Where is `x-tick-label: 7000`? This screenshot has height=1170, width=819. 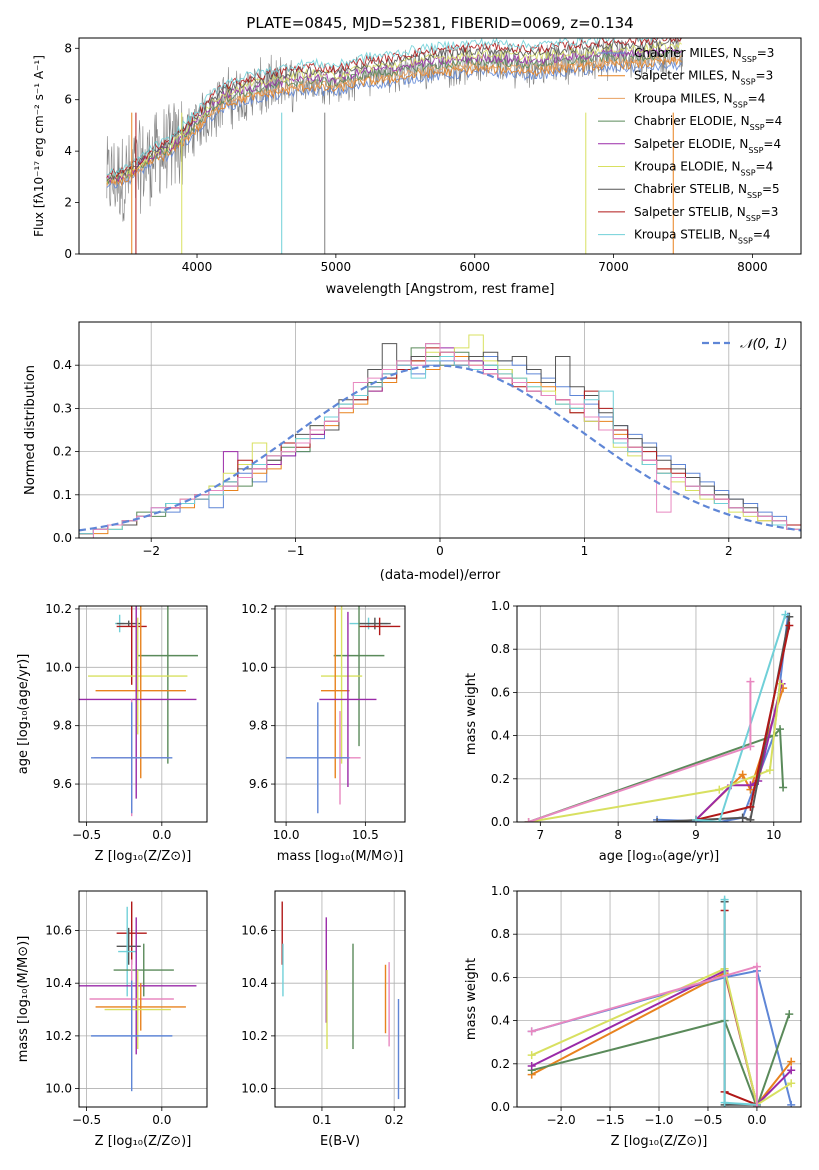
x-tick-label: 7000 is located at coordinates (613, 267).